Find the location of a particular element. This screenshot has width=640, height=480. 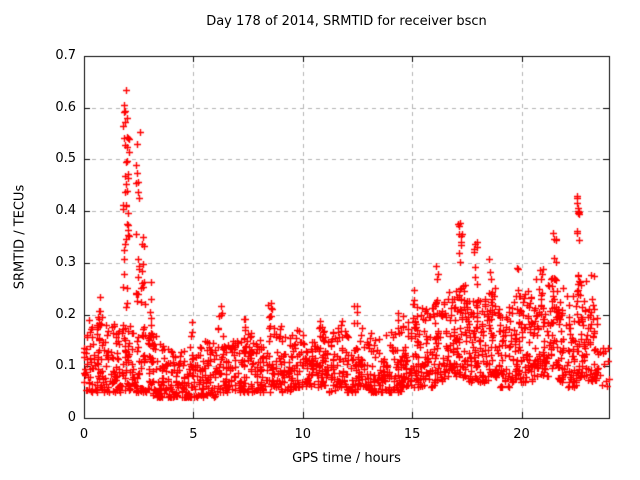

x-tick-label: 20 is located at coordinates (521, 434).